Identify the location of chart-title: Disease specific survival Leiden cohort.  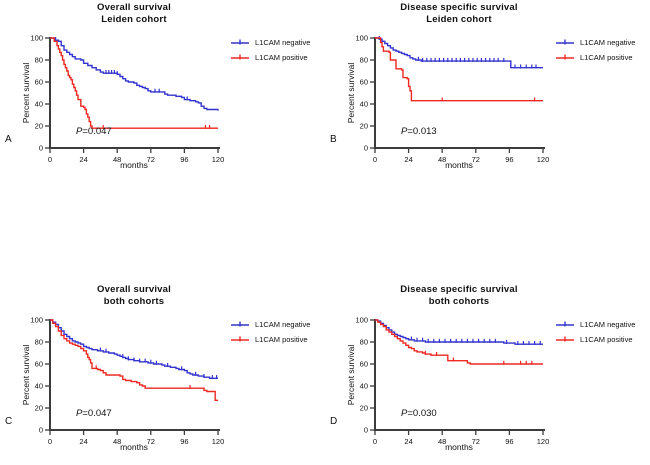
(459, 13).